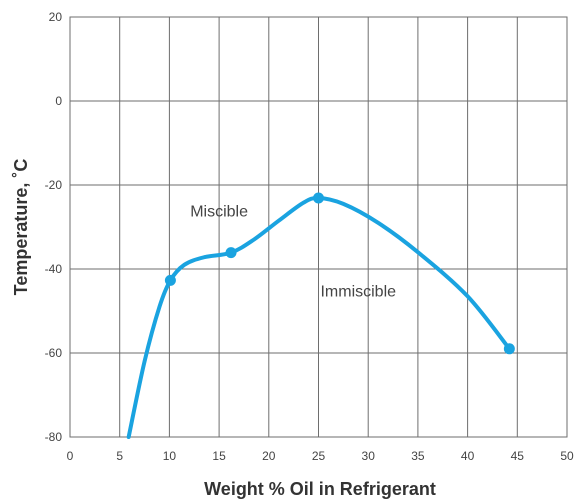  What do you see at coordinates (567, 456) in the screenshot?
I see `x-tick-label-50: 50` at bounding box center [567, 456].